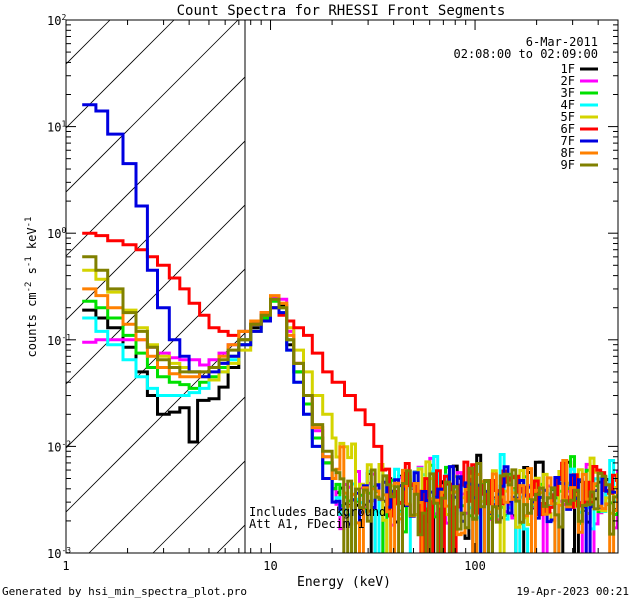  Describe the element at coordinates (317, 512) in the screenshot. I see `annotation-background: Includes Background` at that location.